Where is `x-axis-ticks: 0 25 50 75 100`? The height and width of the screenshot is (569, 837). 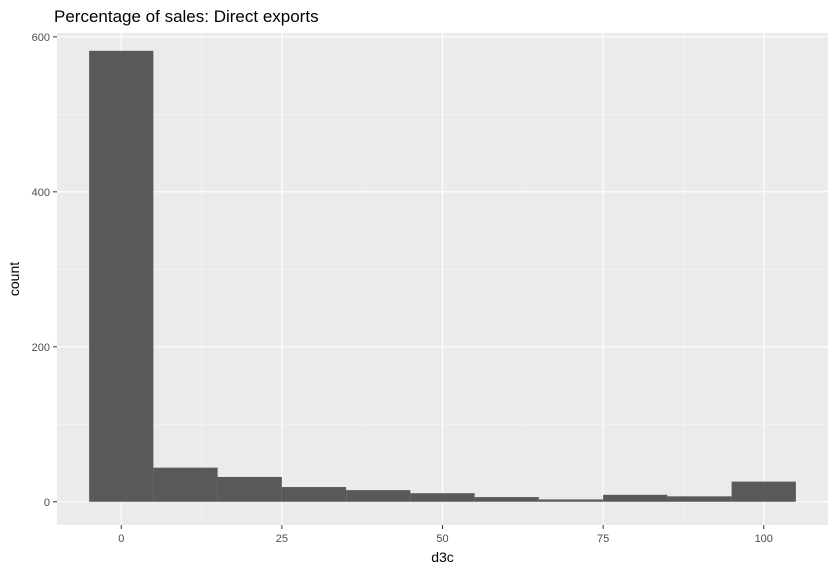
x-axis-ticks: 0 25 50 75 100 is located at coordinates (445, 535).